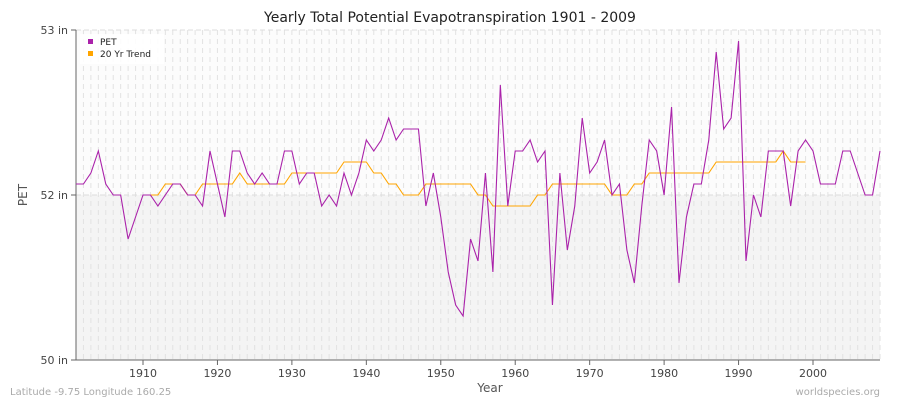  What do you see at coordinates (23, 194) in the screenshot?
I see `y-axis-label: PET` at bounding box center [23, 194].